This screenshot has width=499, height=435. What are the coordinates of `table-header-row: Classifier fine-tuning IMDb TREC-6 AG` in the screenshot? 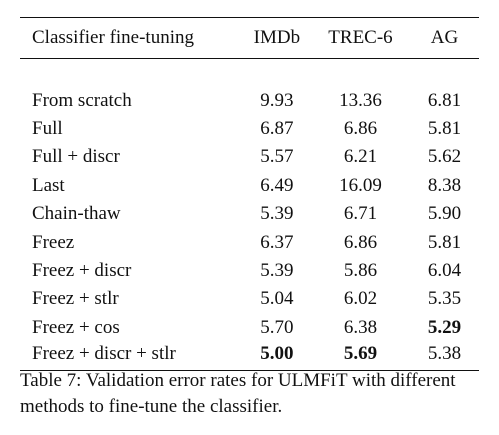 It's located at (249, 38).